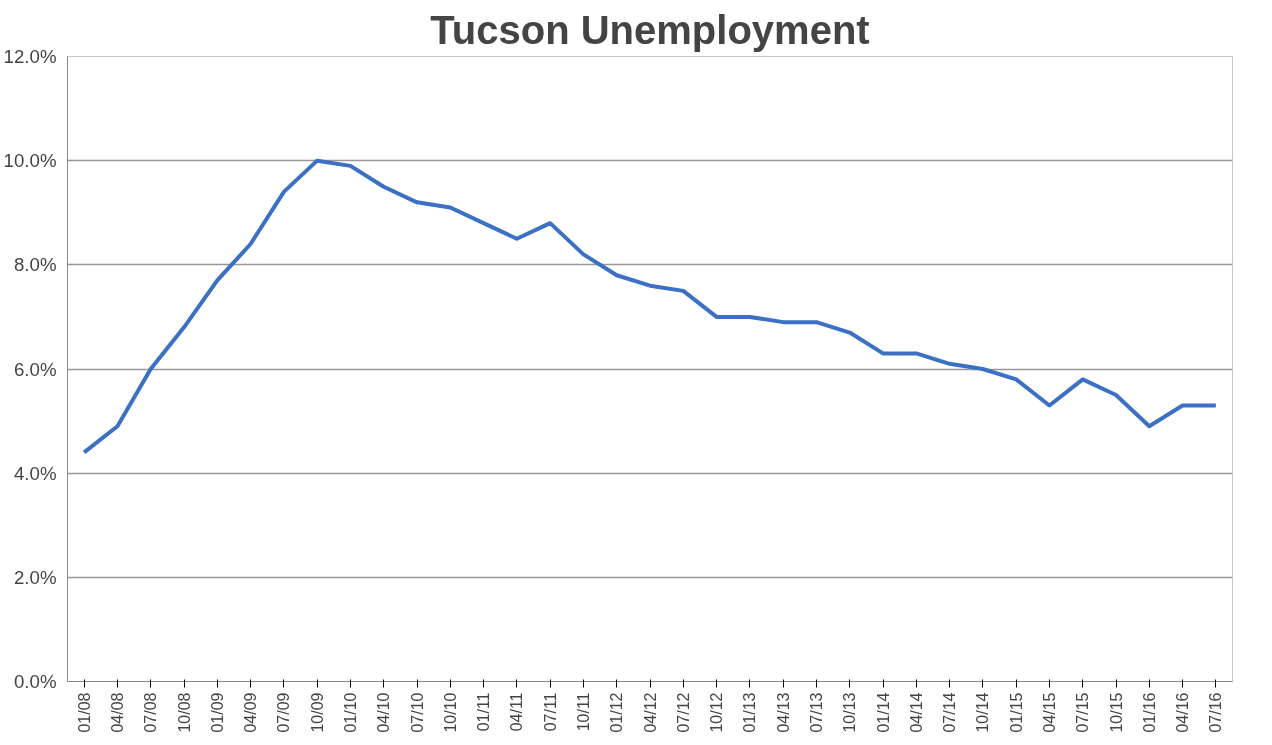  What do you see at coordinates (916, 712) in the screenshot?
I see `x-tick-label: 04/14` at bounding box center [916, 712].